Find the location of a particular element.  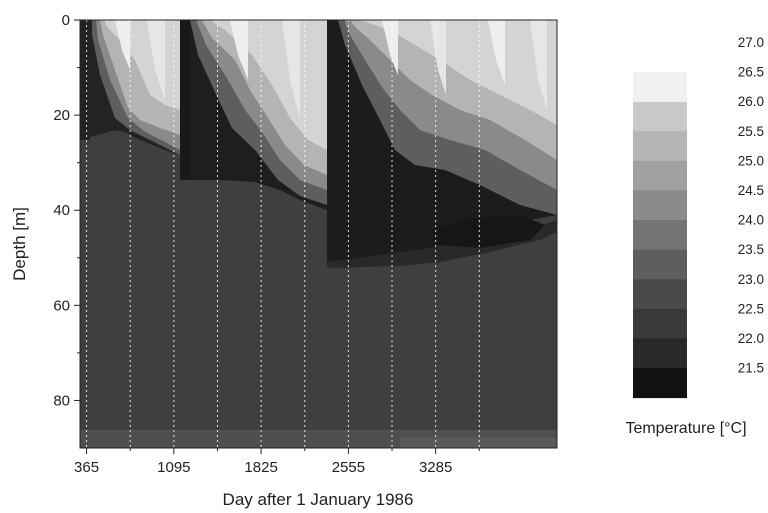

colorbar-label-8: 23.0 is located at coordinates (751, 279).